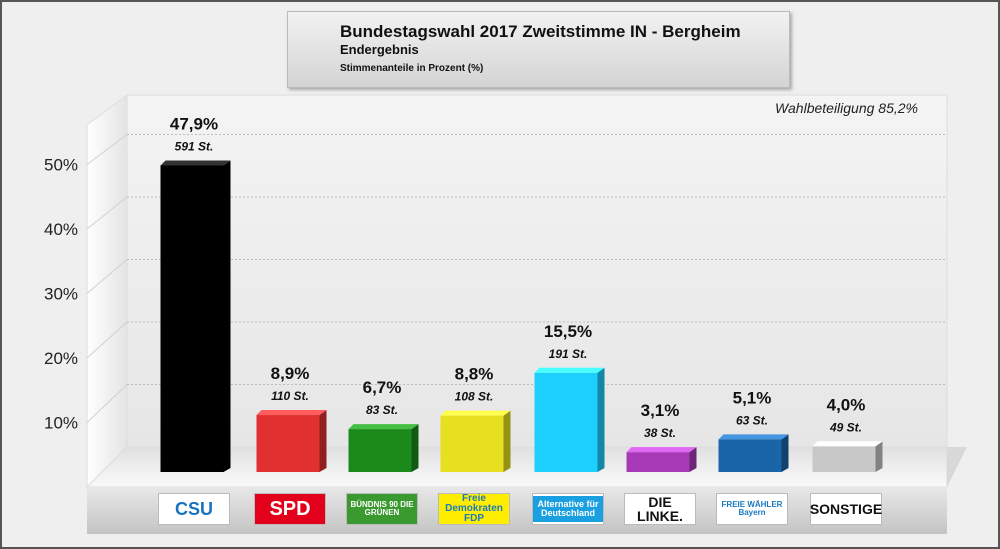 The image size is (1000, 549). I want to click on value-label: 5,1%, so click(752, 397).